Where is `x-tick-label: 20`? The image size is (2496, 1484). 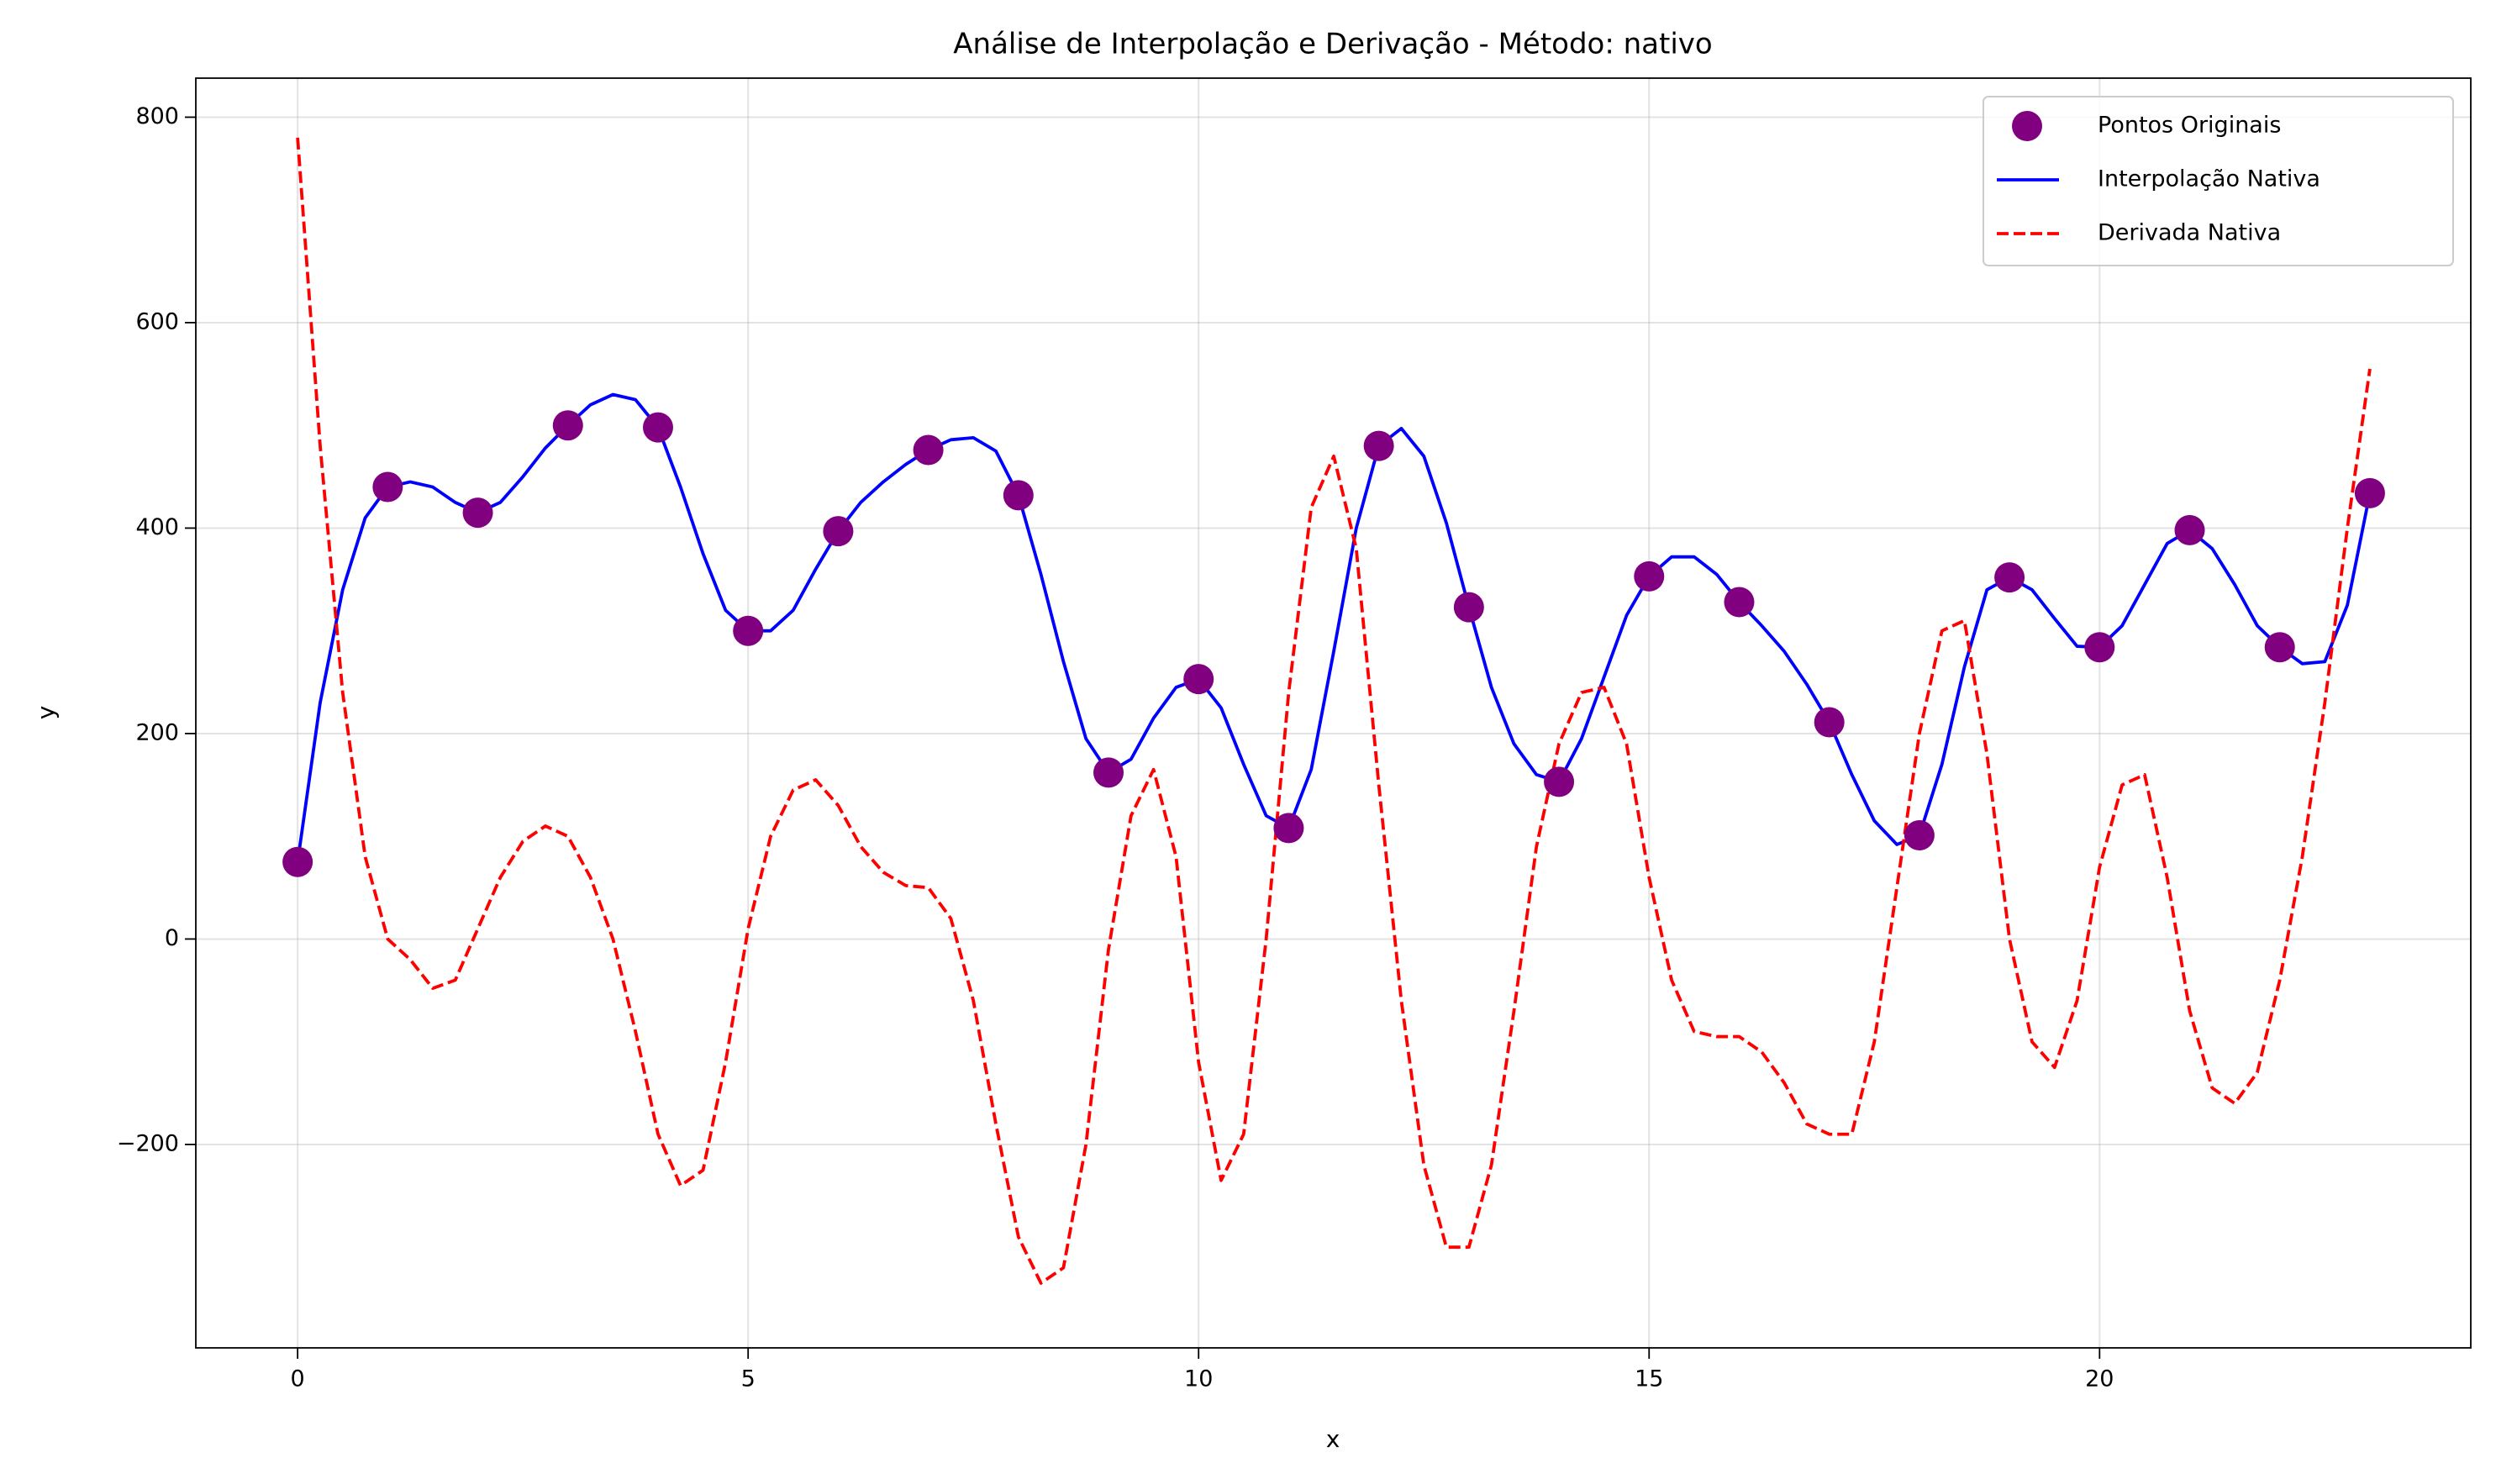
x-tick-label: 20 is located at coordinates (2099, 1379).